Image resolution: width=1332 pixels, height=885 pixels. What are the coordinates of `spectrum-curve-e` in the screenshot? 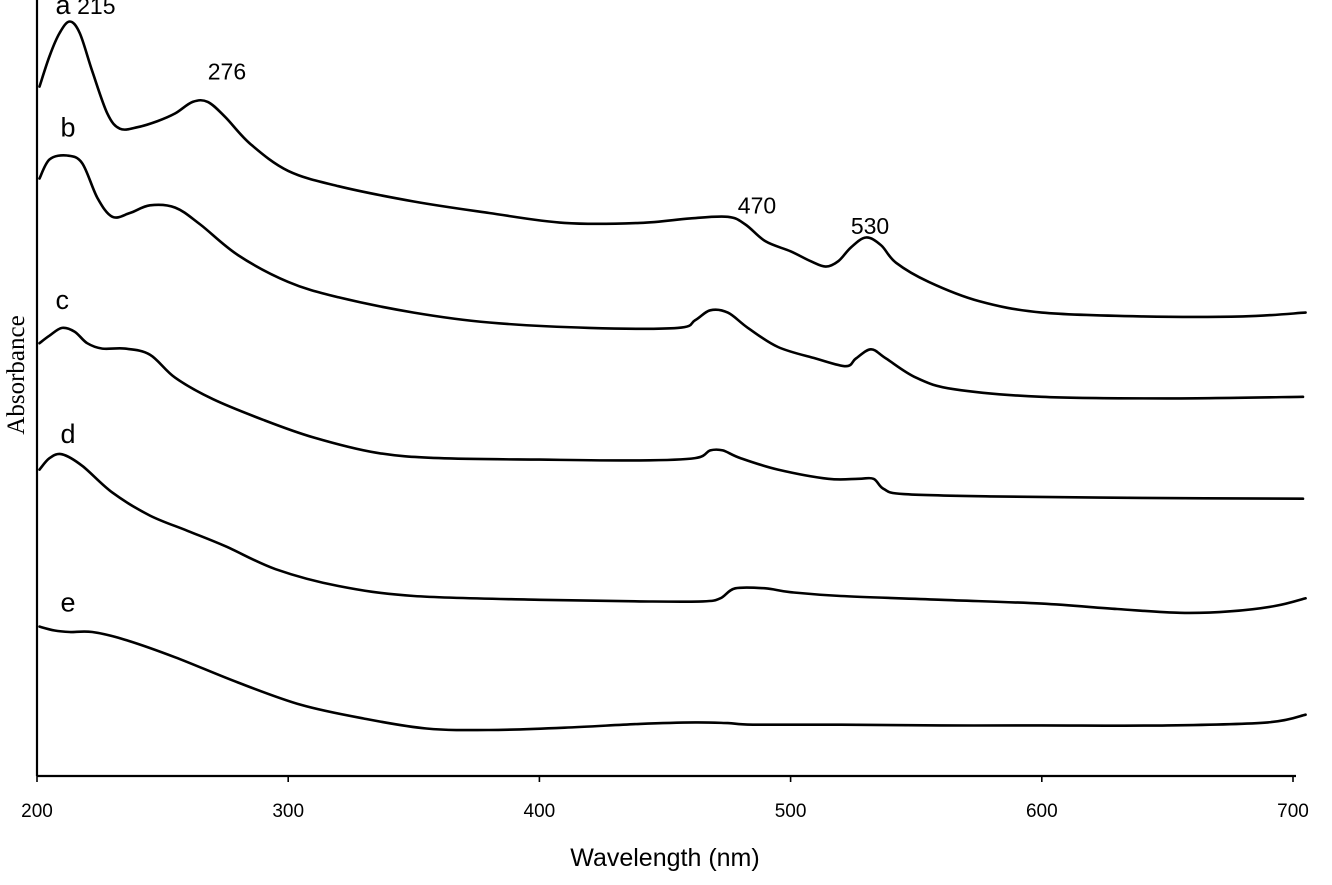 It's located at (672, 678).